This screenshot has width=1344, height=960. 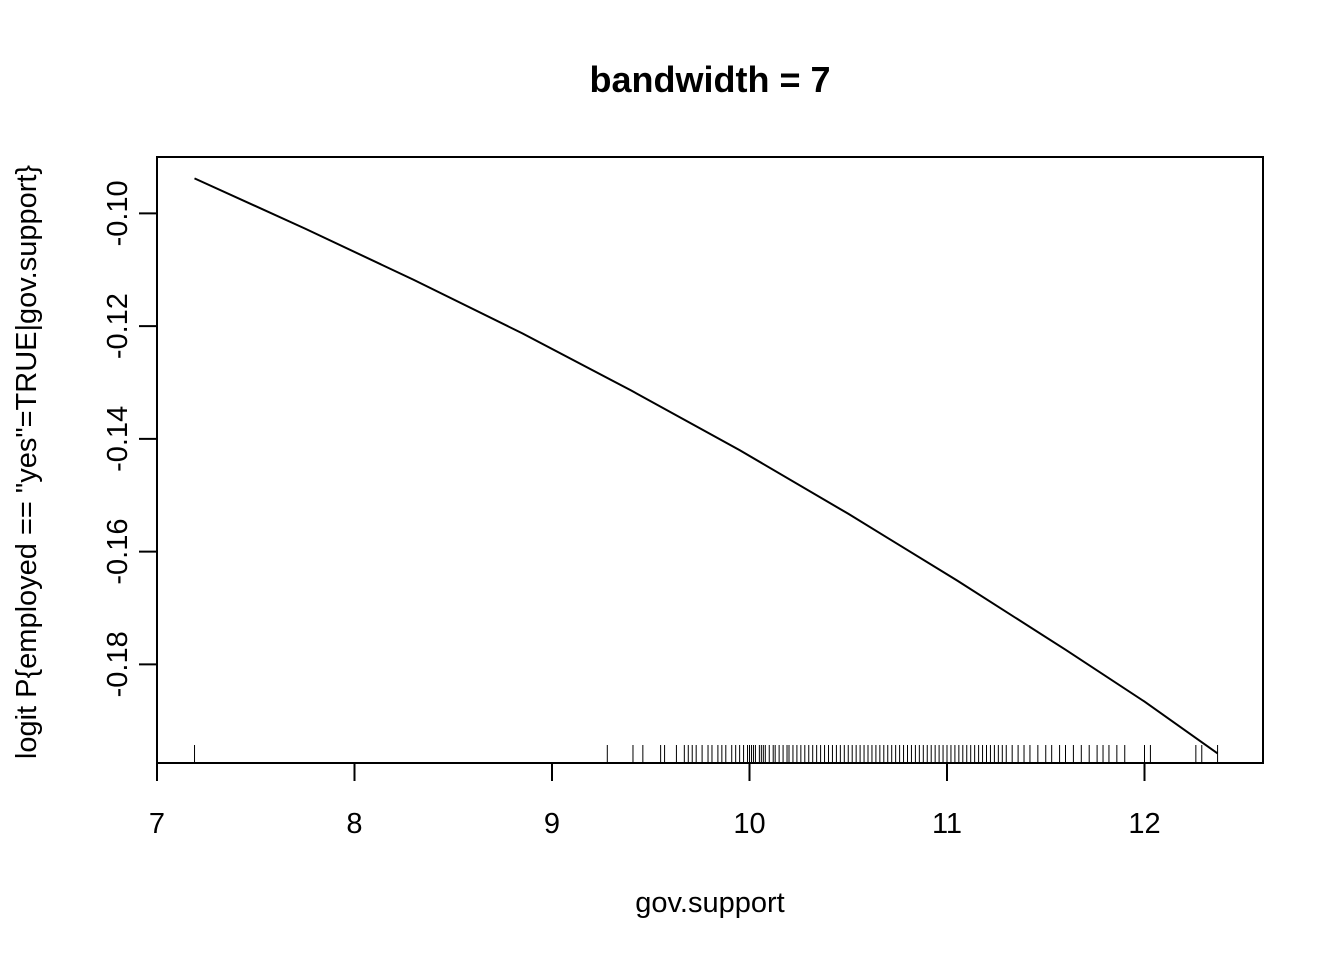 What do you see at coordinates (1144, 824) in the screenshot?
I see `x-tick-label: 12` at bounding box center [1144, 824].